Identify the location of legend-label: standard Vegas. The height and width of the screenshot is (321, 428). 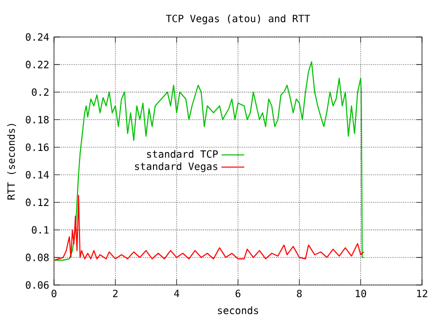
(176, 167).